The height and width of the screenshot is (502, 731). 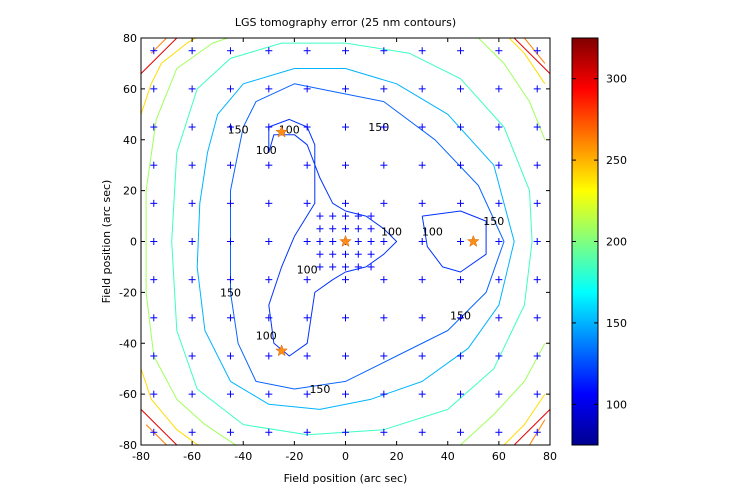 I want to click on colorbar-tick-label: 100, so click(x=616, y=404).